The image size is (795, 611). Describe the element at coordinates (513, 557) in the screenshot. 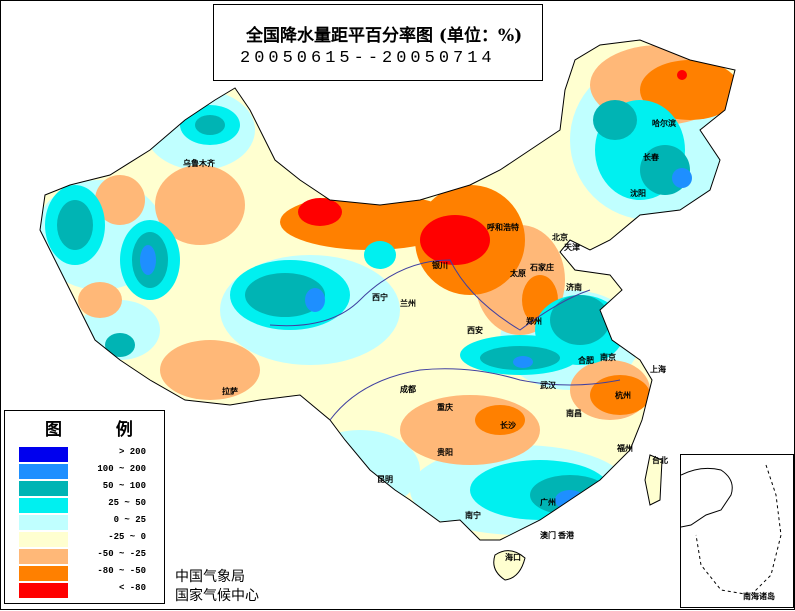

I see `city-label: 海口` at that location.